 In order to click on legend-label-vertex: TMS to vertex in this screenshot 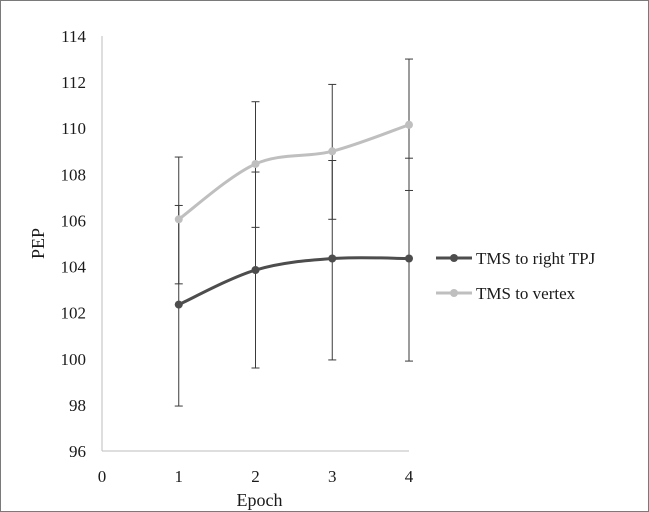, I will do `click(526, 293)`.